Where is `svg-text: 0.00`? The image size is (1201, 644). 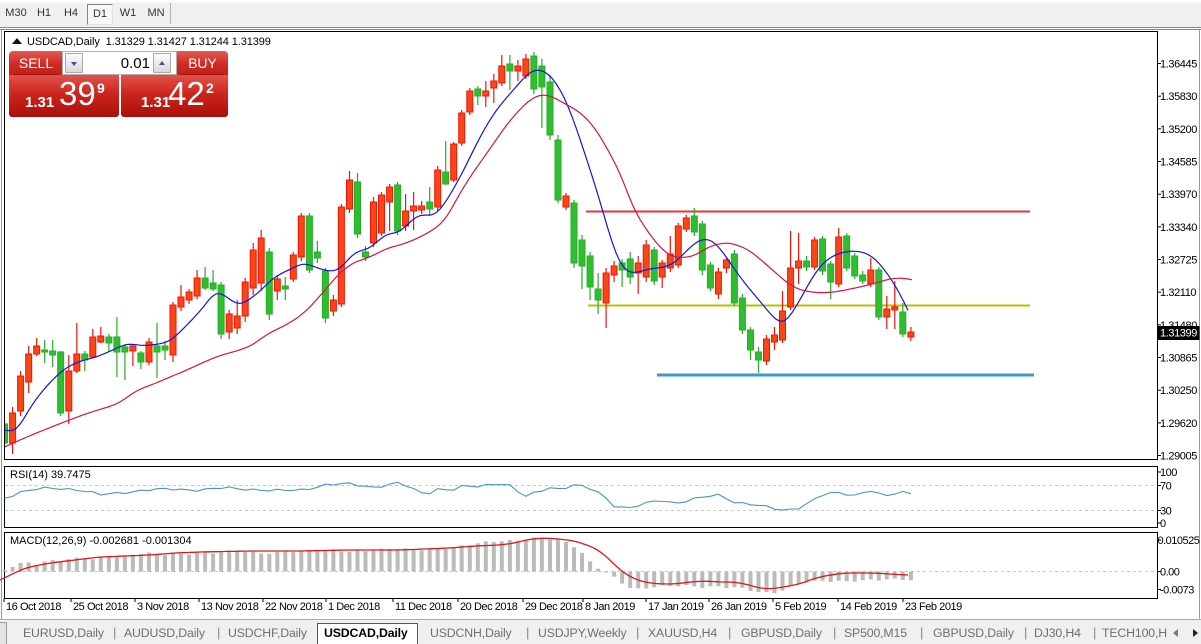 svg-text: 0.00 is located at coordinates (1170, 573).